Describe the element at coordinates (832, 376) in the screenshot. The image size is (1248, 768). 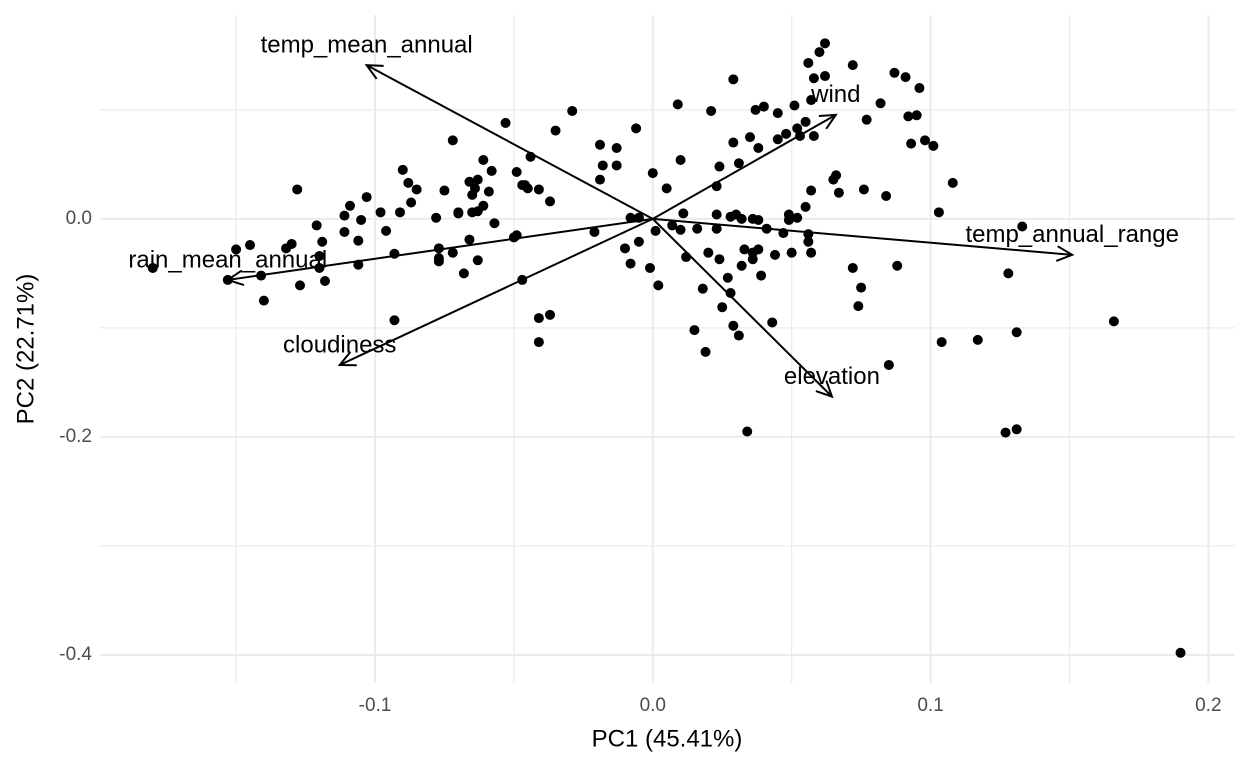
I see `arrow-label: elevation` at that location.